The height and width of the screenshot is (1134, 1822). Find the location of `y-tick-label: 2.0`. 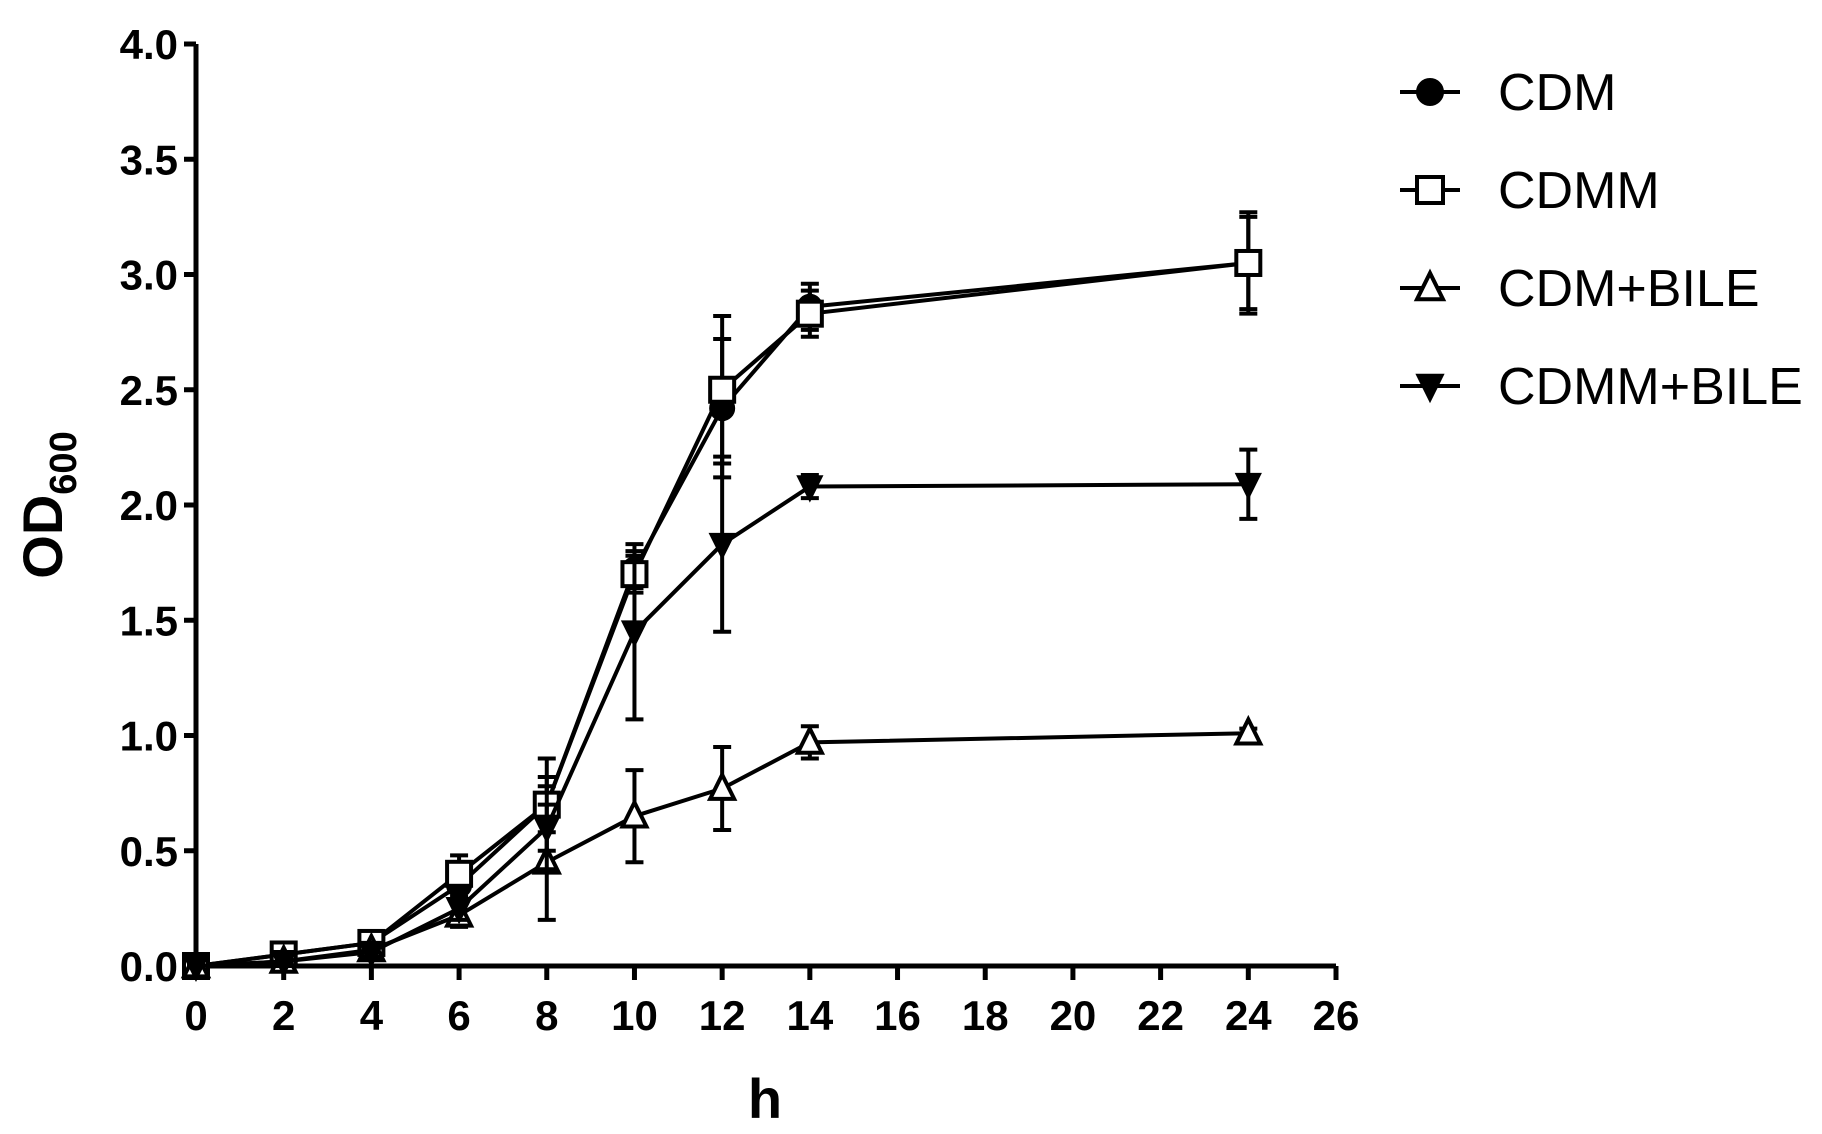

y-tick-label: 2.0 is located at coordinates (149, 505).